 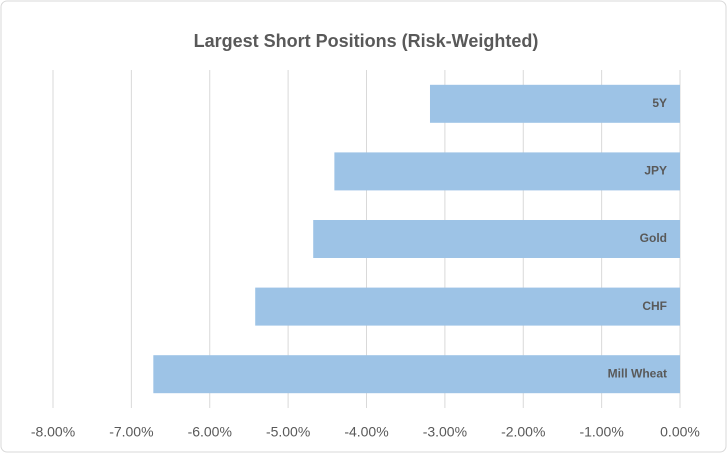 What do you see at coordinates (210, 432) in the screenshot?
I see `x-tick-label: -6.00%` at bounding box center [210, 432].